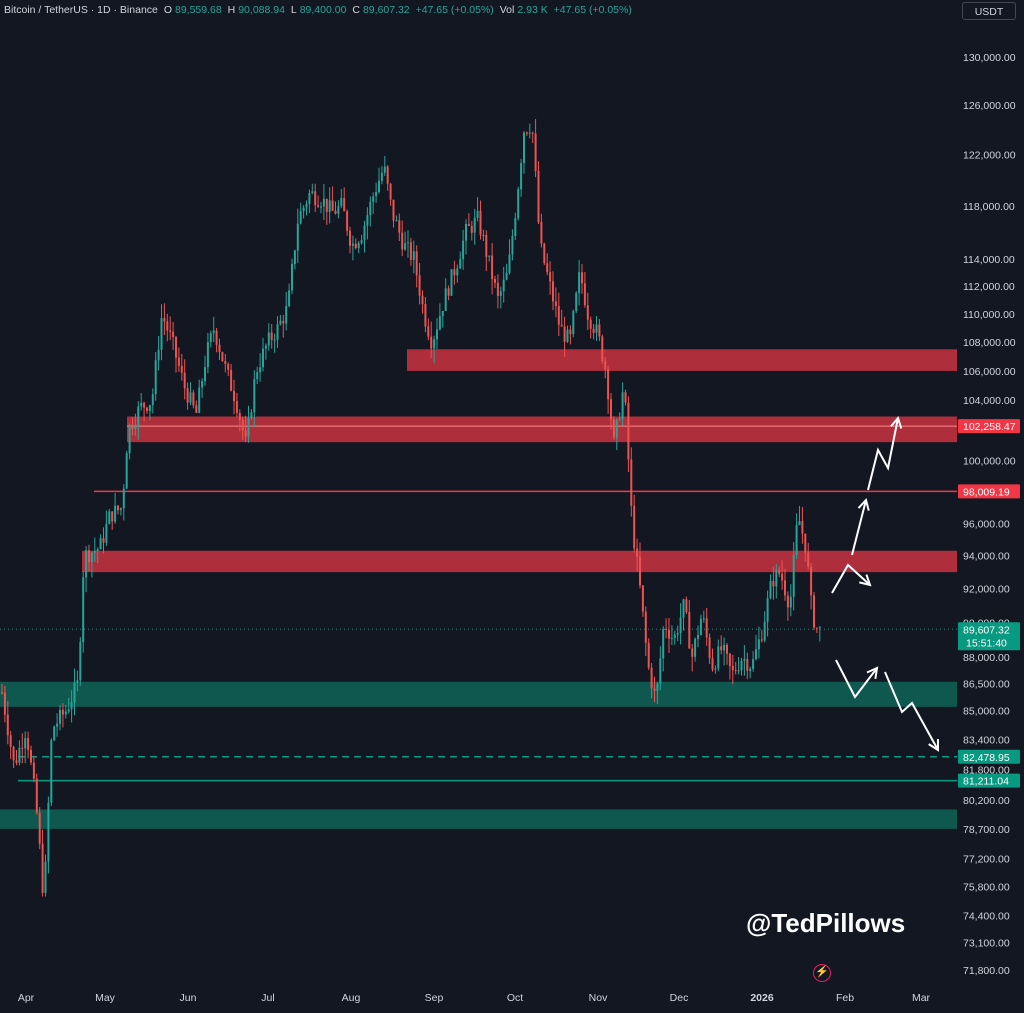 This screenshot has width=1024, height=1013. What do you see at coordinates (81, 10) in the screenshot?
I see `symbol-label: Bitcoin / TetherUS · 1D · Binance` at bounding box center [81, 10].